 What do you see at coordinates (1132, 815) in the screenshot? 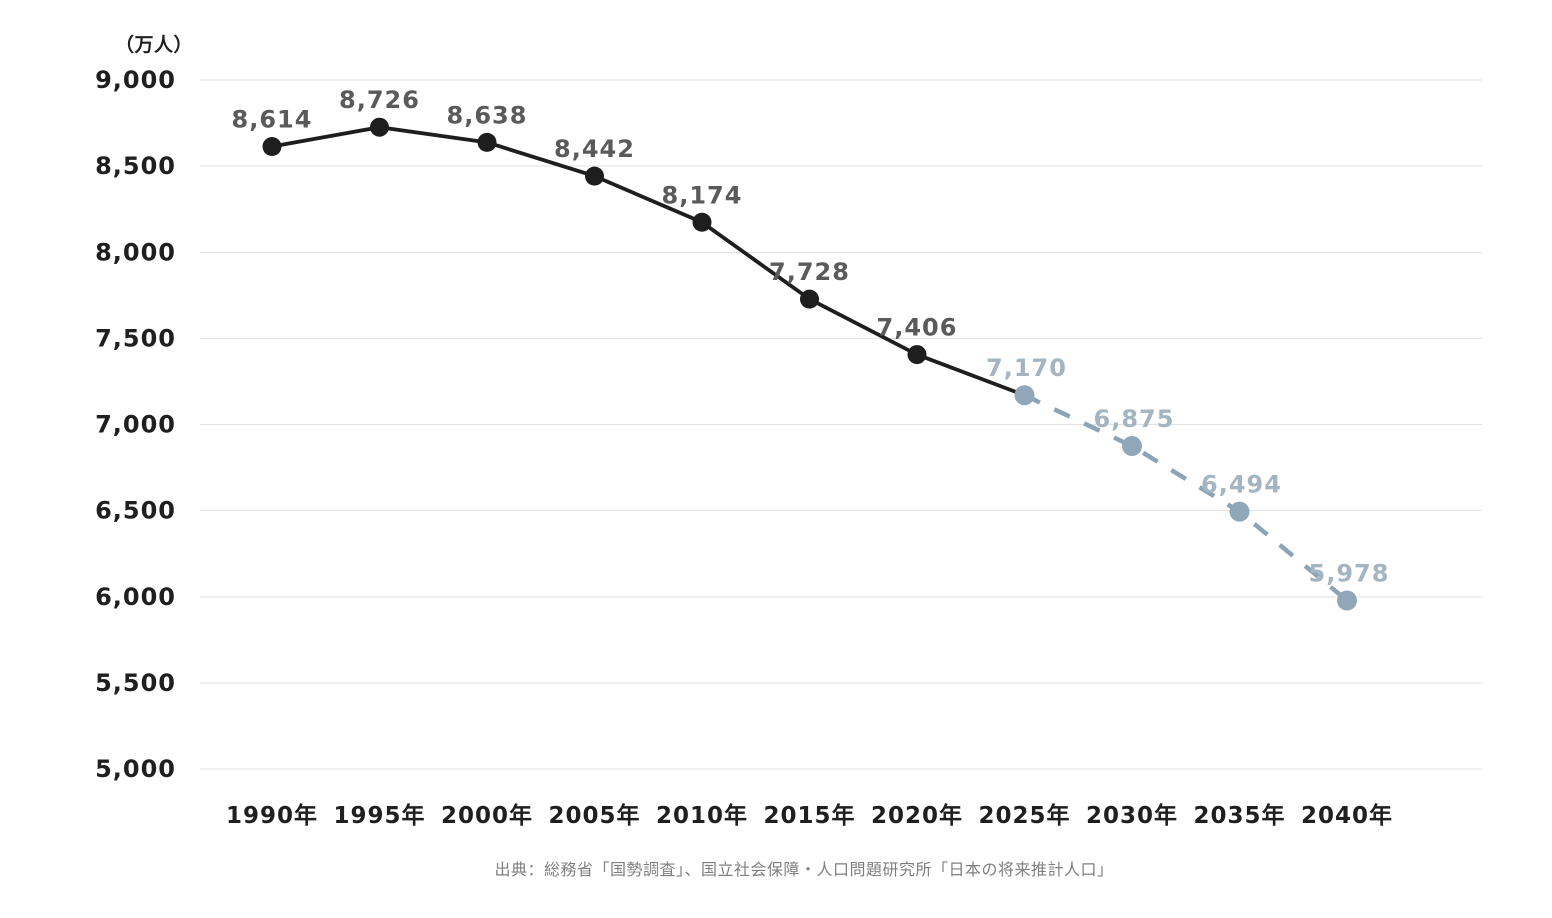
I see `x-axis-tick-label: 2030年` at bounding box center [1132, 815].